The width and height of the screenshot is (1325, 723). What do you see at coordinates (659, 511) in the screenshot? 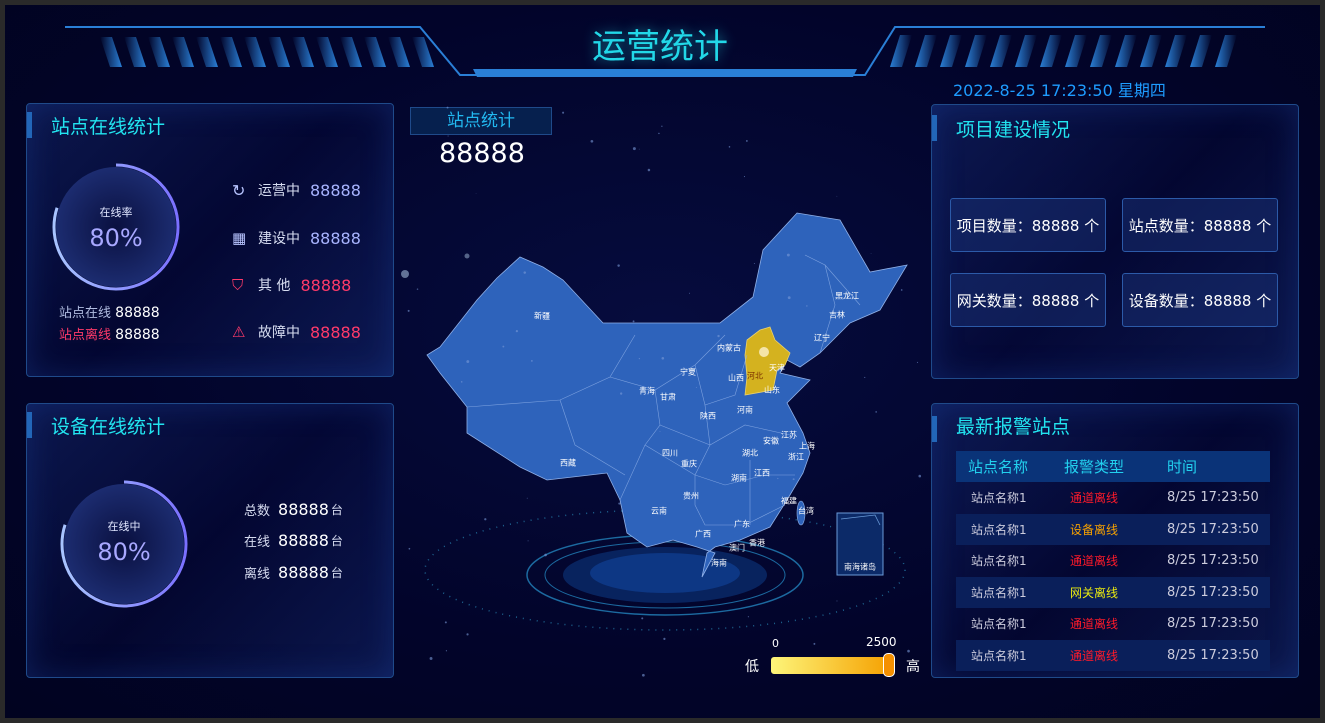
I see `province-label: 云南` at bounding box center [659, 511].